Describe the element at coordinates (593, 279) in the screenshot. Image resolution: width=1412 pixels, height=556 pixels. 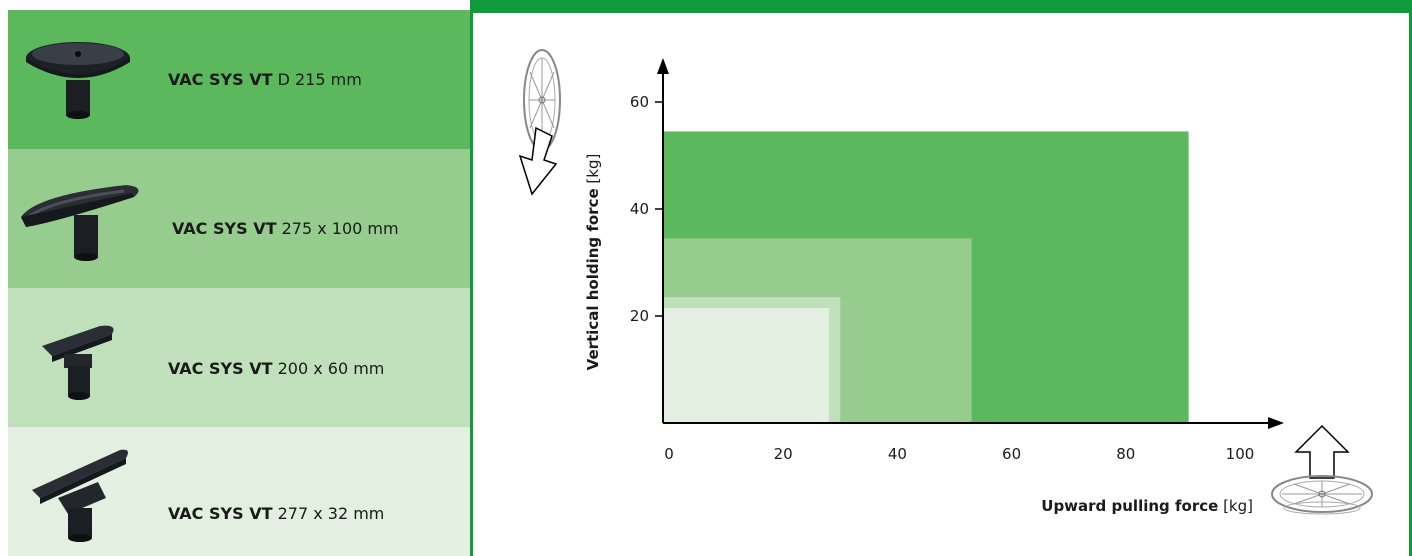
I see `y-axis-title-bold: Vertical holding force` at that location.